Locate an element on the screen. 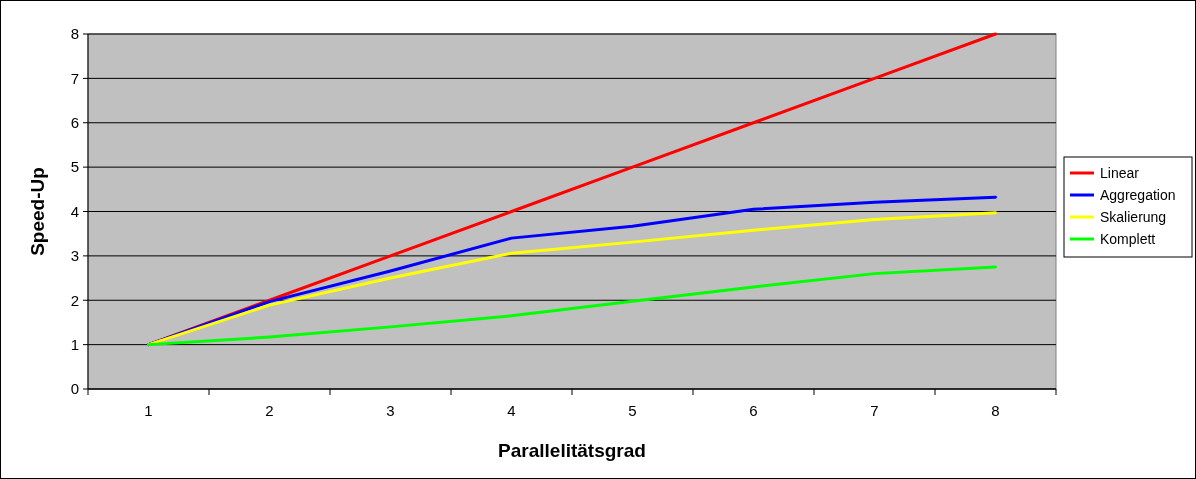  y-axis-title: Speed-Up is located at coordinates (37, 211).